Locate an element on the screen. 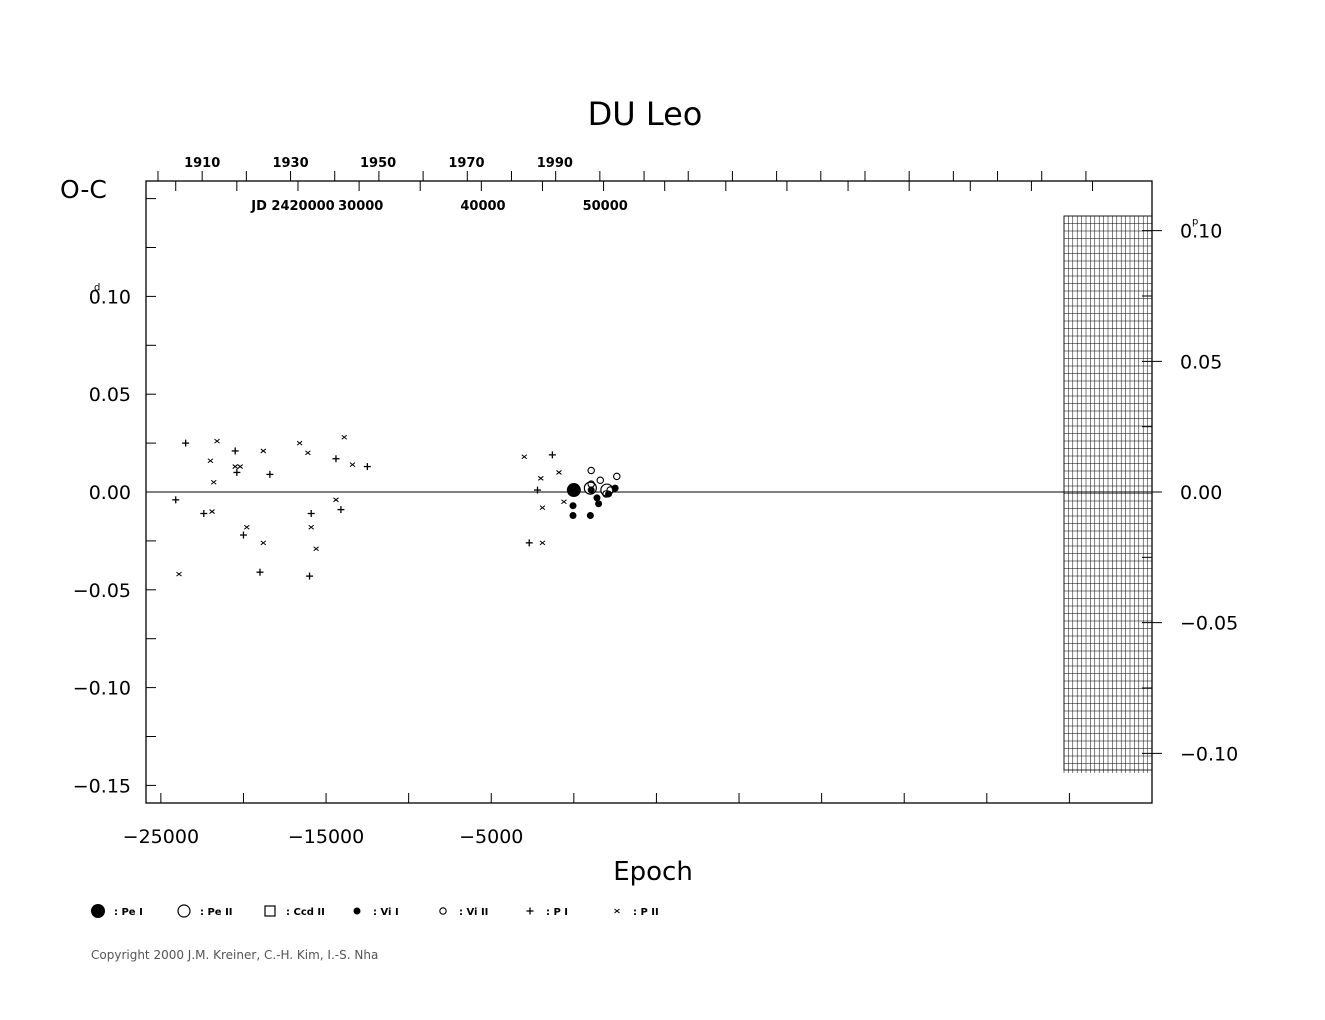 Image resolution: width=1325 pixels, height=1020 pixels. chart-title: DU Leo is located at coordinates (645, 114).